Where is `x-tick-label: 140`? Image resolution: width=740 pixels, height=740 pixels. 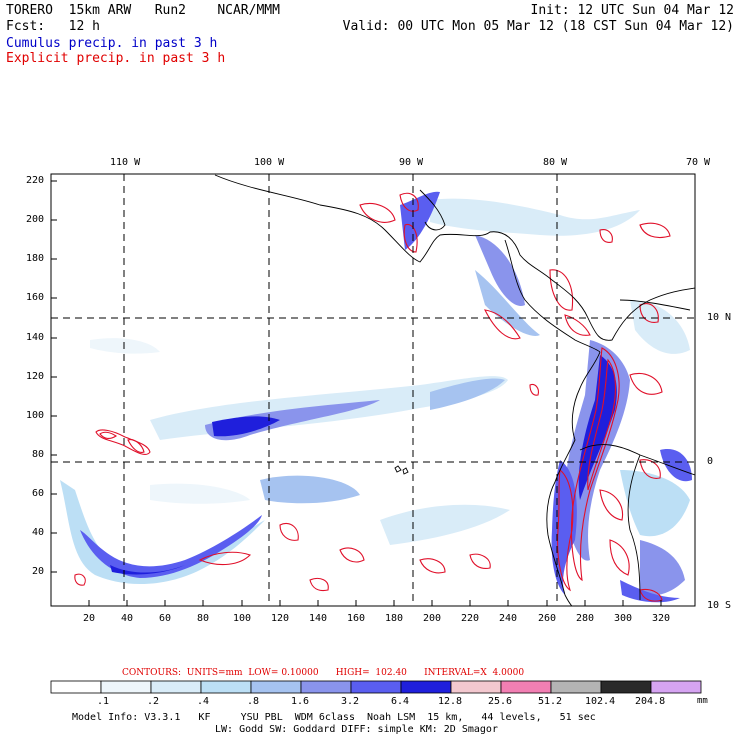 x-tick-label: 140 is located at coordinates (318, 618).